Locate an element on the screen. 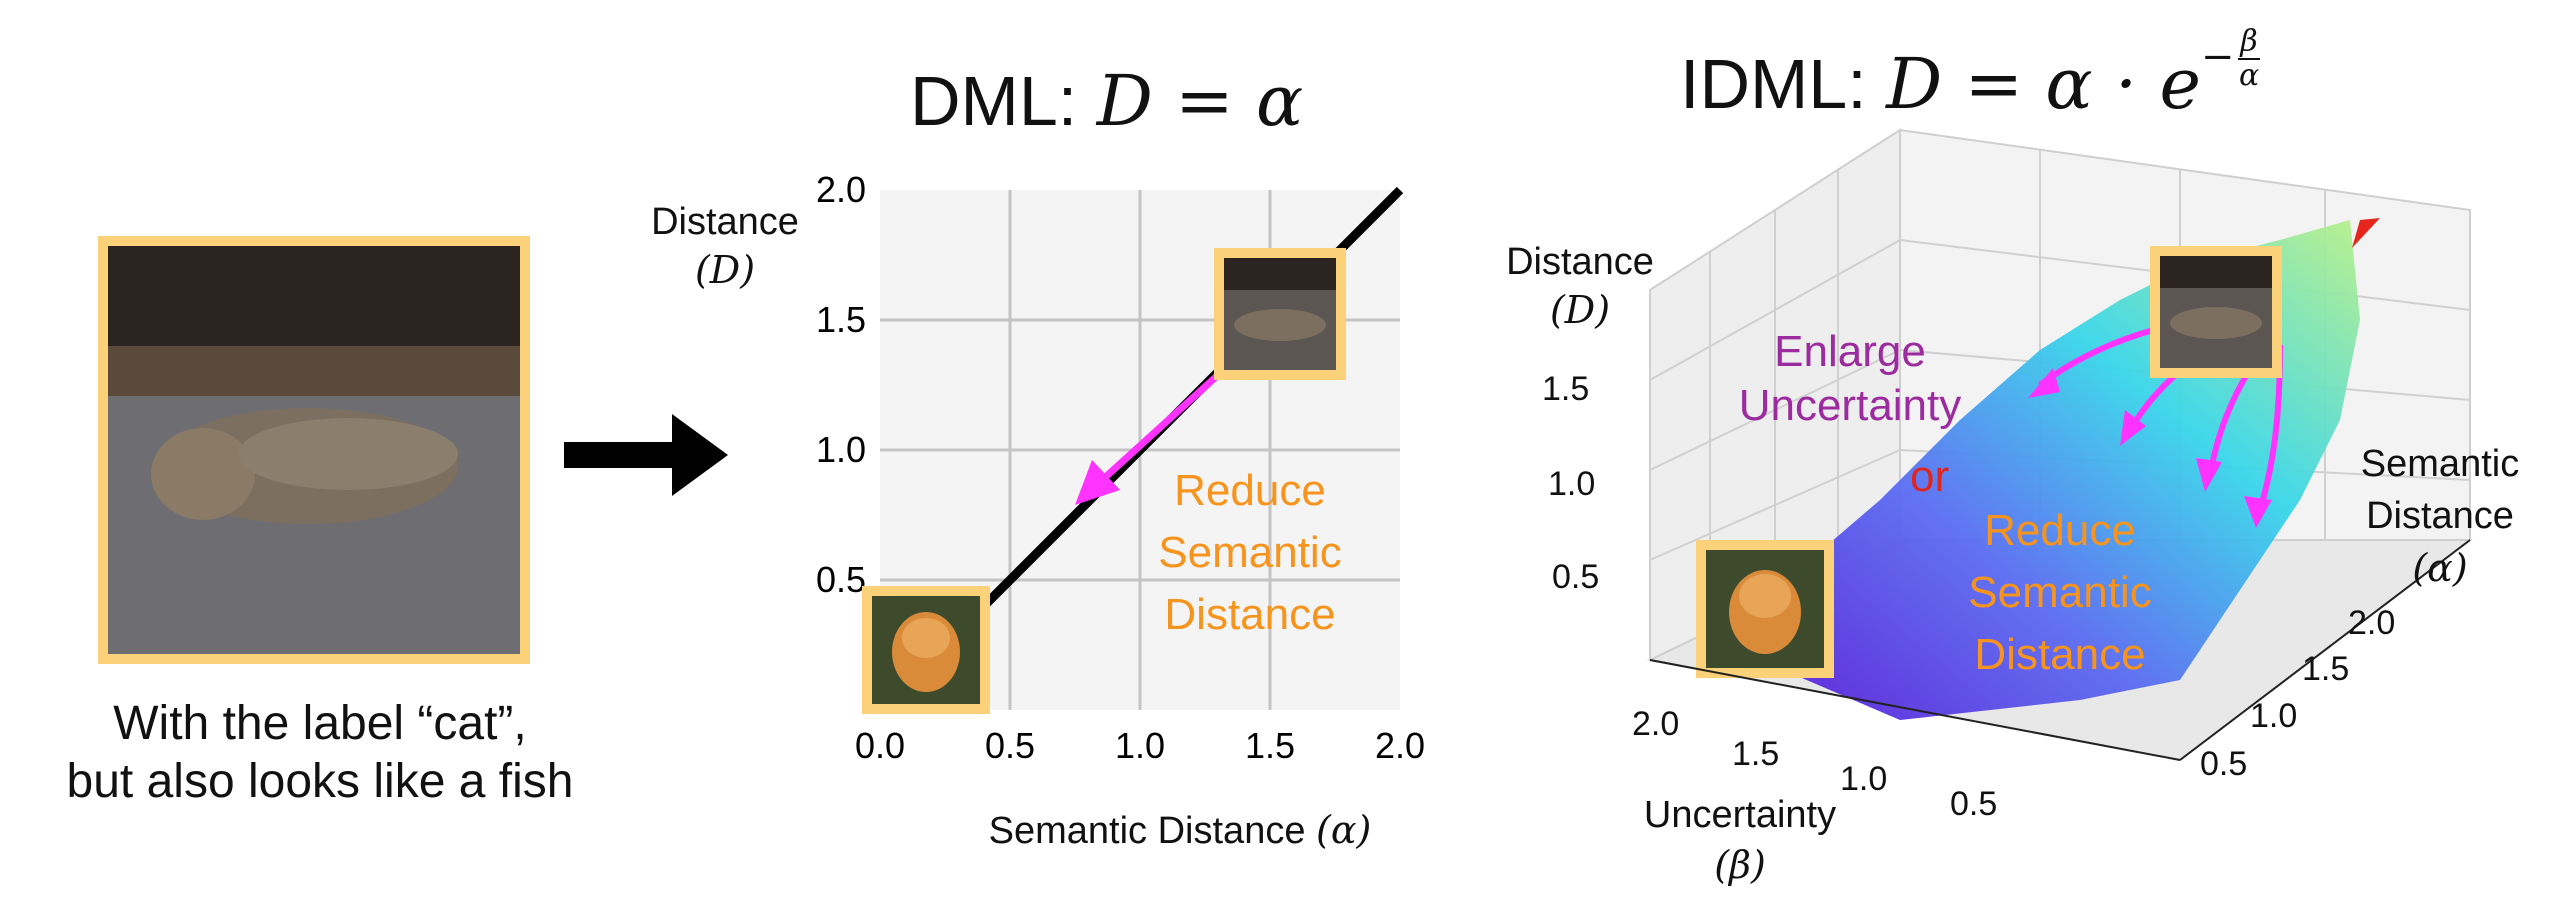 This screenshot has height=906, width=2564. idml-ztick-1: 1.5 is located at coordinates (1566, 389).